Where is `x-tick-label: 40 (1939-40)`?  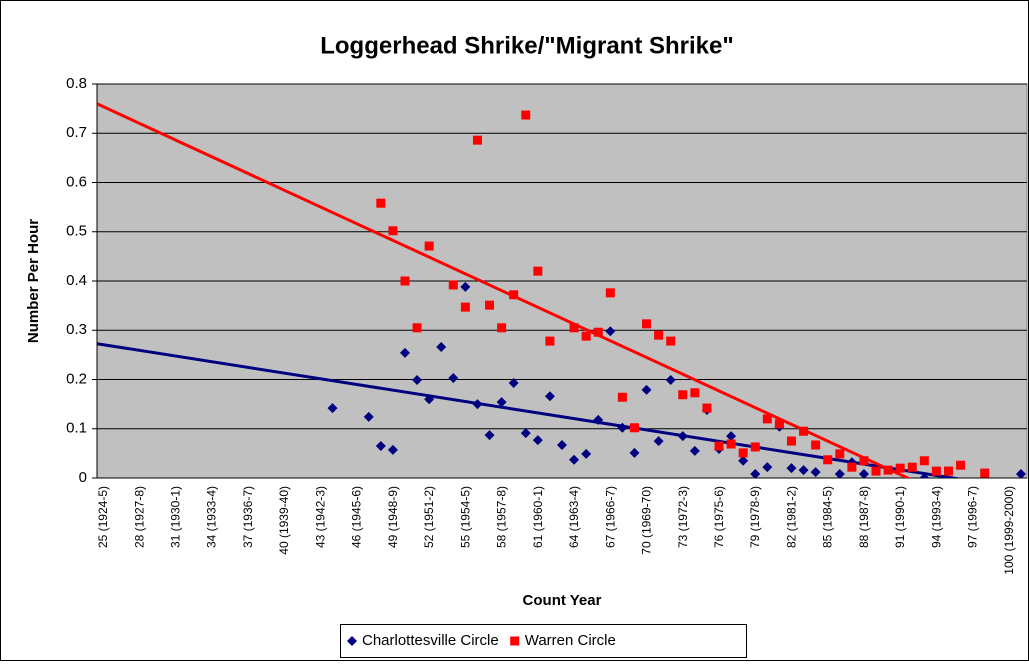
x-tick-label: 40 (1939-40) is located at coordinates (284, 520).